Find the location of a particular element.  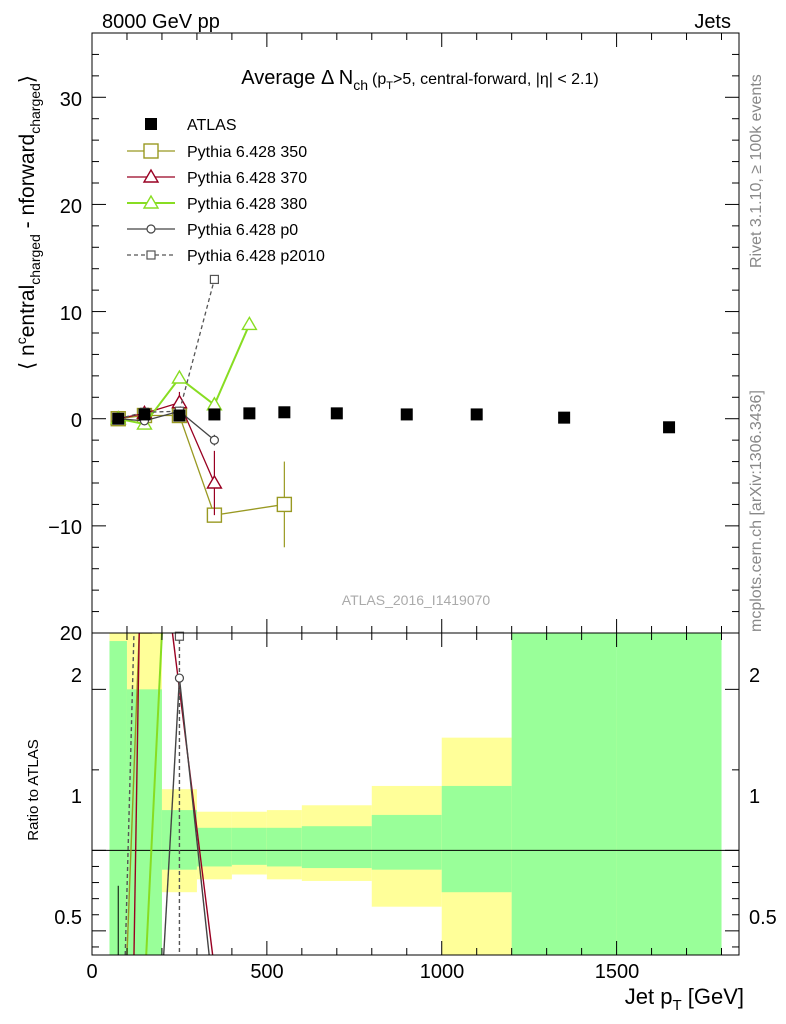

data-point-p2010 is located at coordinates (214, 279).